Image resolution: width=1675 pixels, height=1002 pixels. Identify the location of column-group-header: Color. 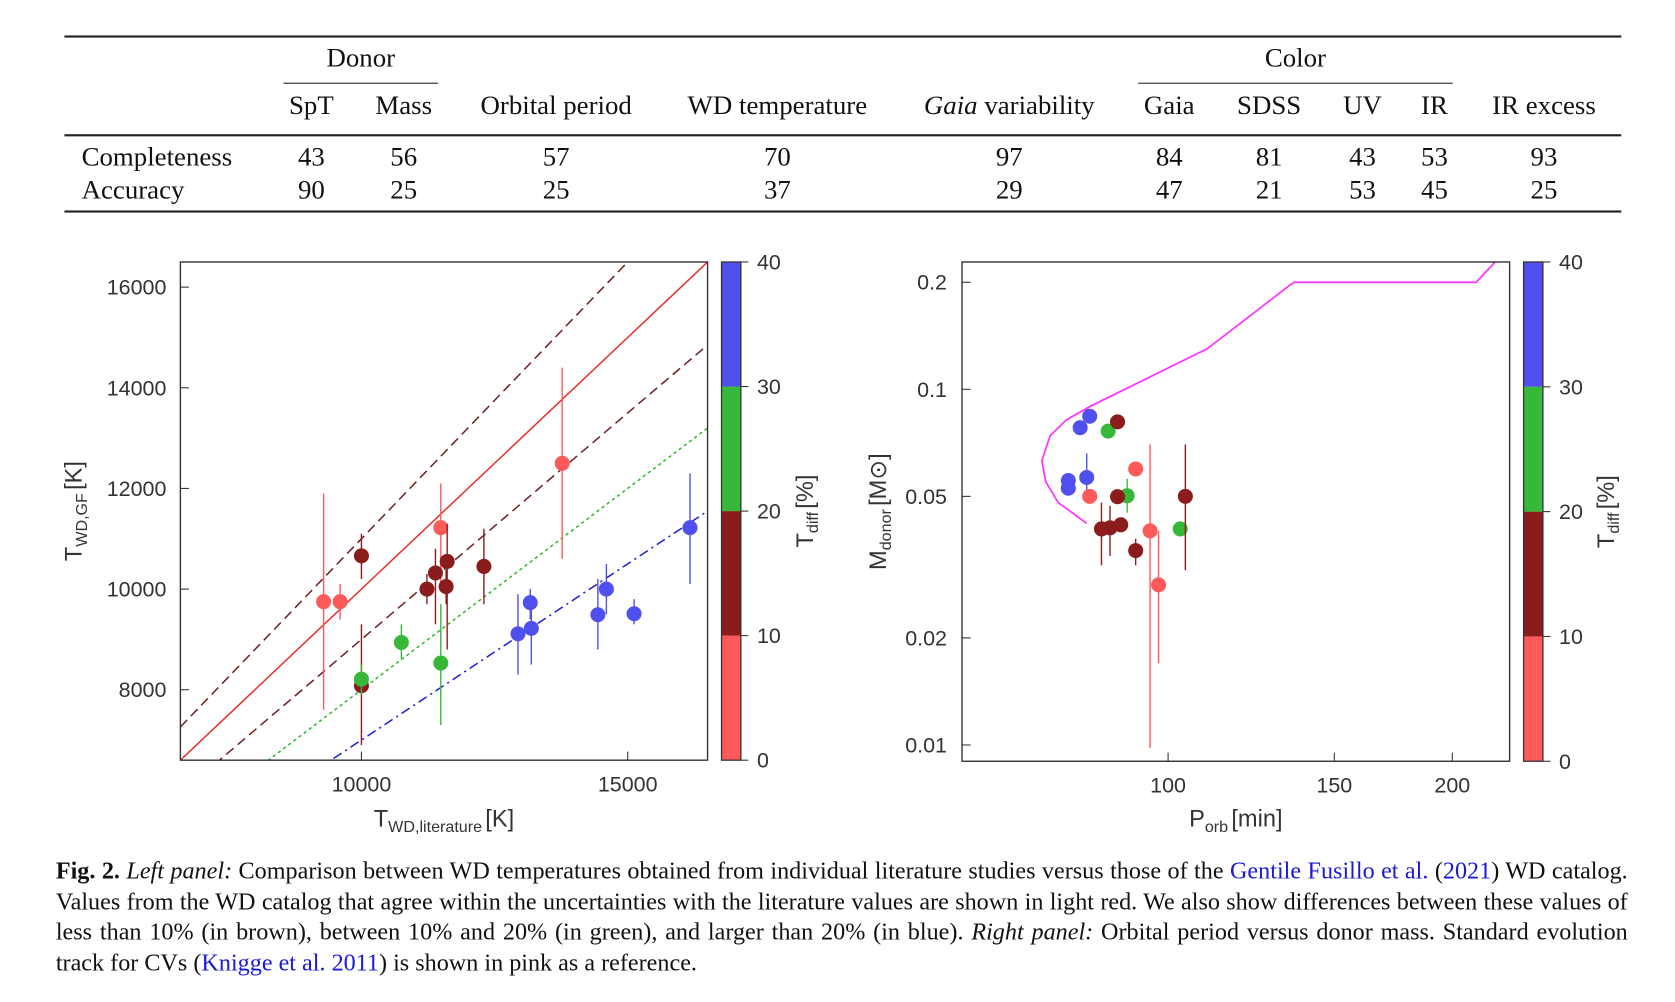
(1295, 59).